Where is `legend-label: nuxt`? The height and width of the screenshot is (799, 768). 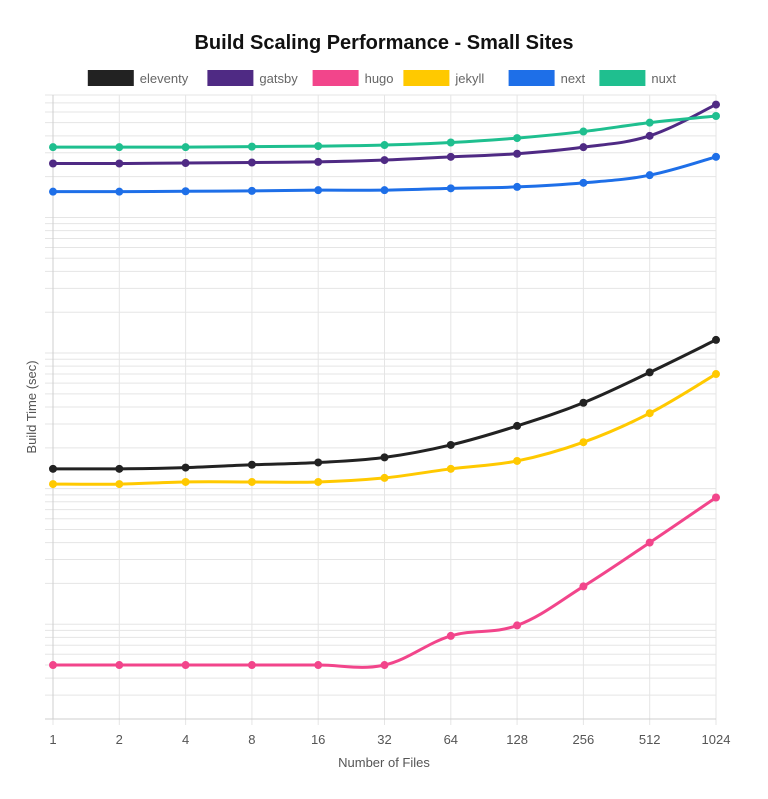
legend-label: nuxt is located at coordinates (663, 78).